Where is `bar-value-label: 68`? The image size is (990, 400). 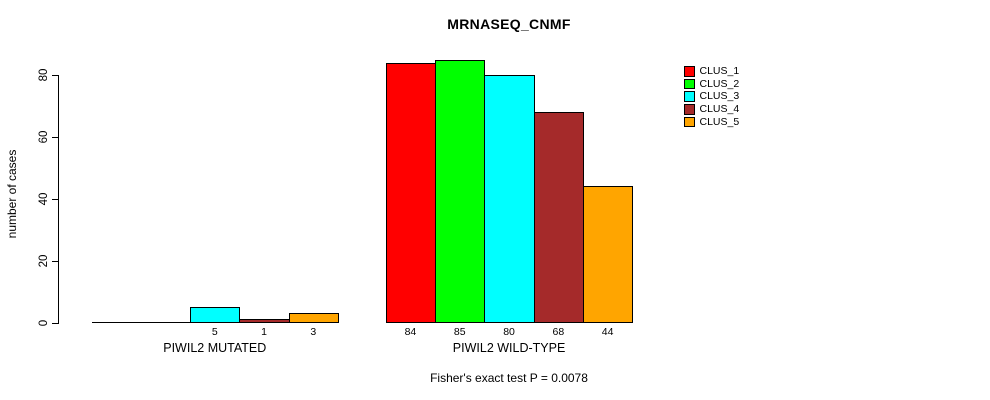 bar-value-label: 68 is located at coordinates (558, 332).